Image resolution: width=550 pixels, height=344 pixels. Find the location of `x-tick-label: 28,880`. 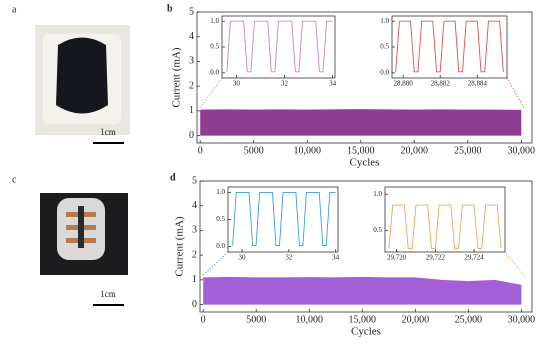

x-tick-label: 28,880 is located at coordinates (404, 84).